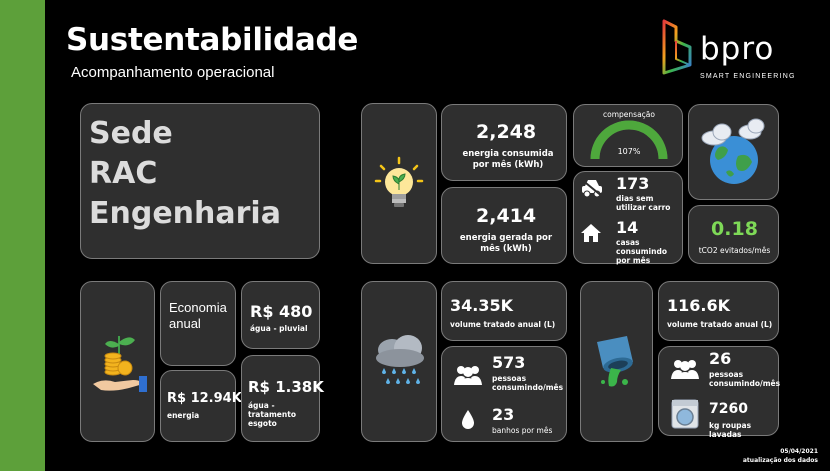  I want to click on energy-generated-label: energia gerada por mês (kWh), so click(506, 243).